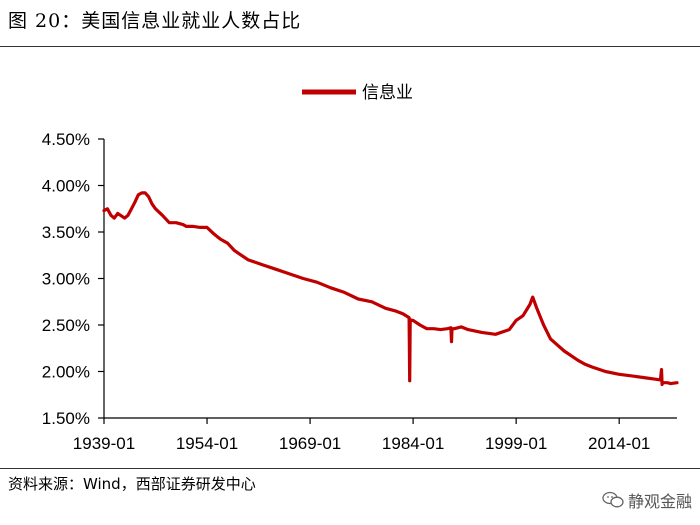 The height and width of the screenshot is (525, 700). What do you see at coordinates (659, 501) in the screenshot?
I see `watermark-text: 静观金融` at bounding box center [659, 501].